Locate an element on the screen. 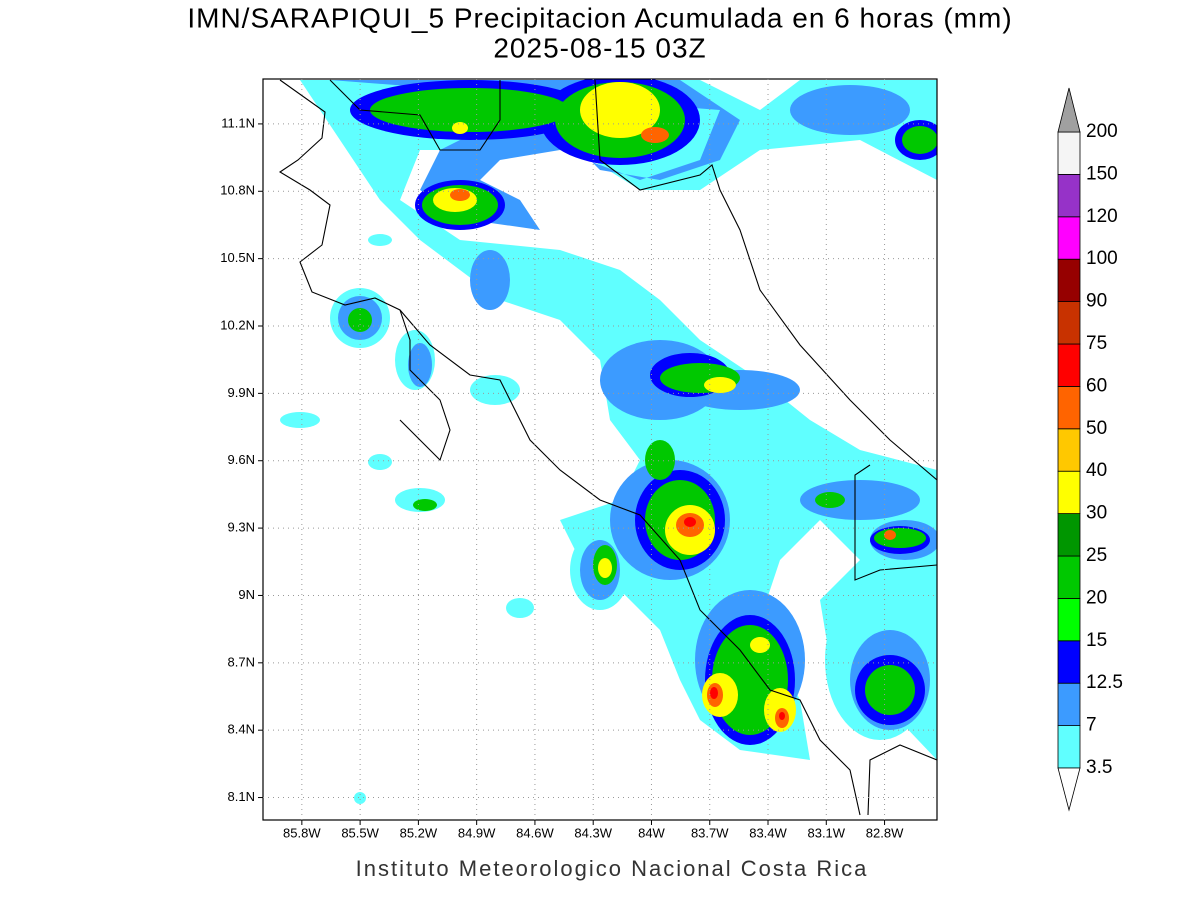  colorbar-label: 100 is located at coordinates (1102, 258).